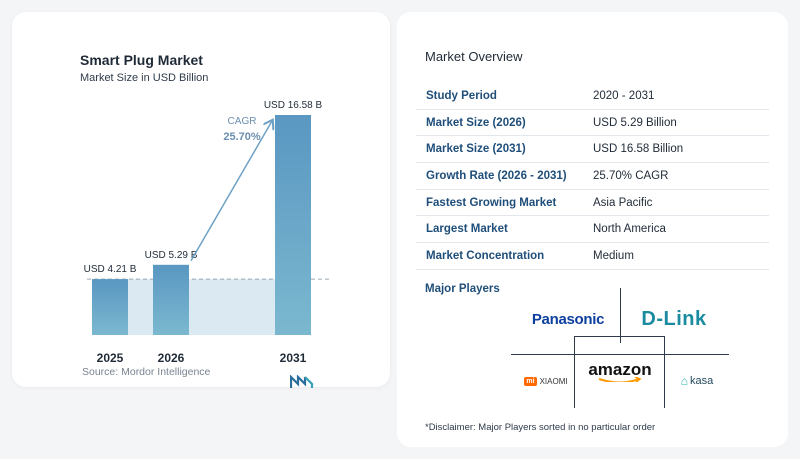 The height and width of the screenshot is (459, 800). Describe the element at coordinates (592, 150) in the screenshot. I see `overview-row-market-size-2031: Market Size (2031) USD 16.58 Billion` at that location.